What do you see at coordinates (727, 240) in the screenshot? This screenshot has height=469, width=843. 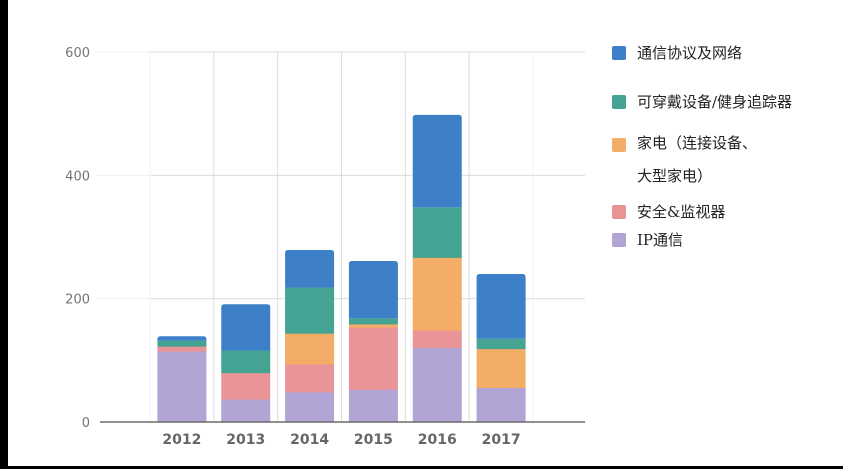 I see `legend-item: IP通信` at bounding box center [727, 240].